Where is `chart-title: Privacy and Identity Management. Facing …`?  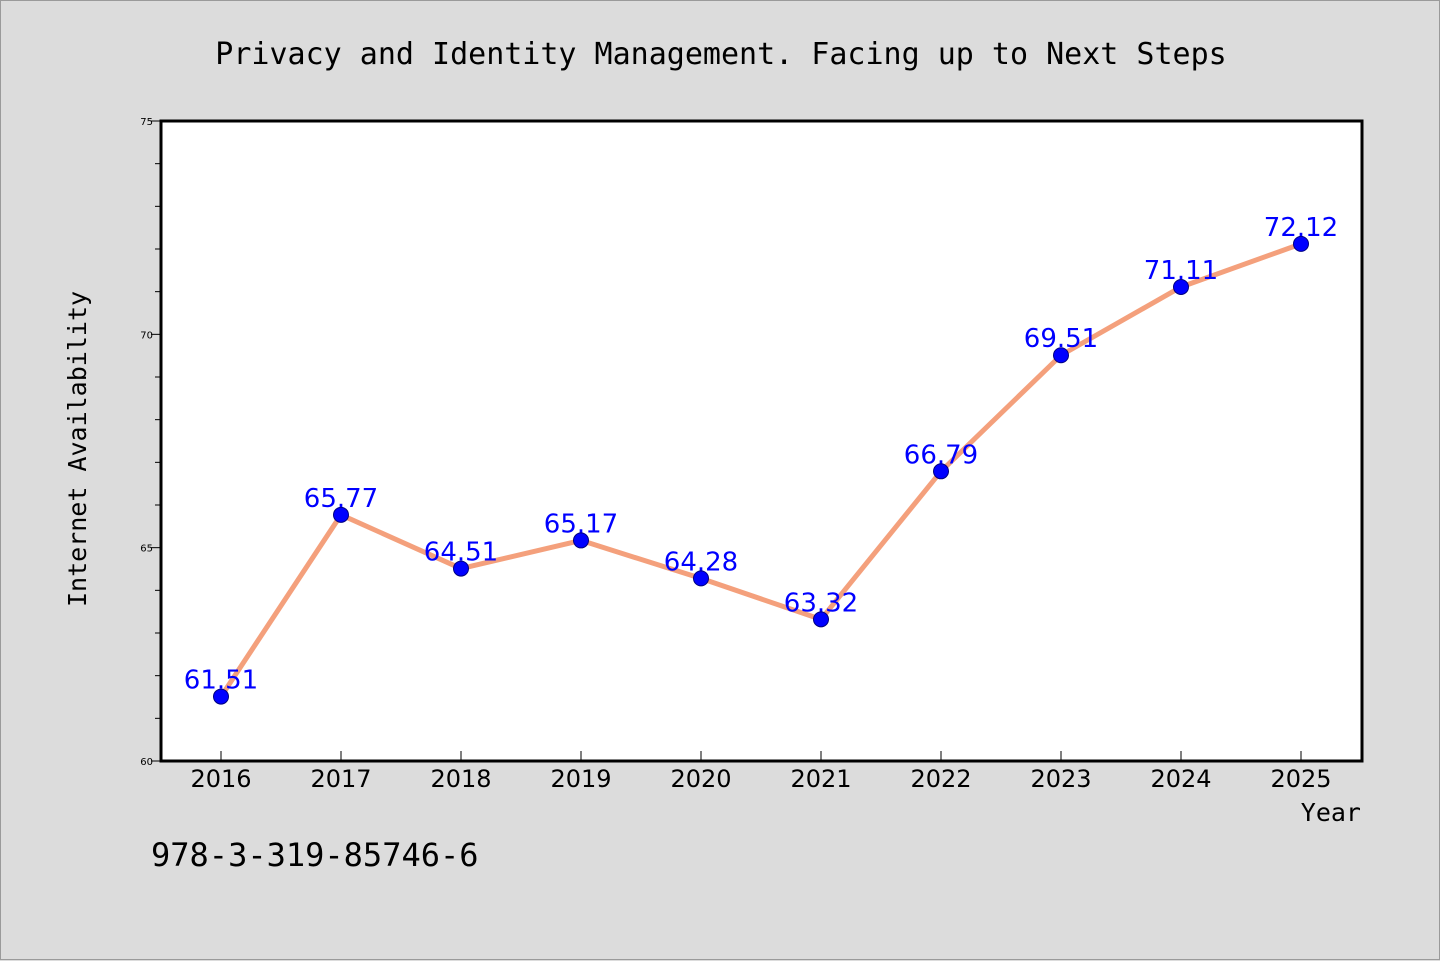
chart-title: Privacy and Identity Management. Facing … is located at coordinates (720, 54).